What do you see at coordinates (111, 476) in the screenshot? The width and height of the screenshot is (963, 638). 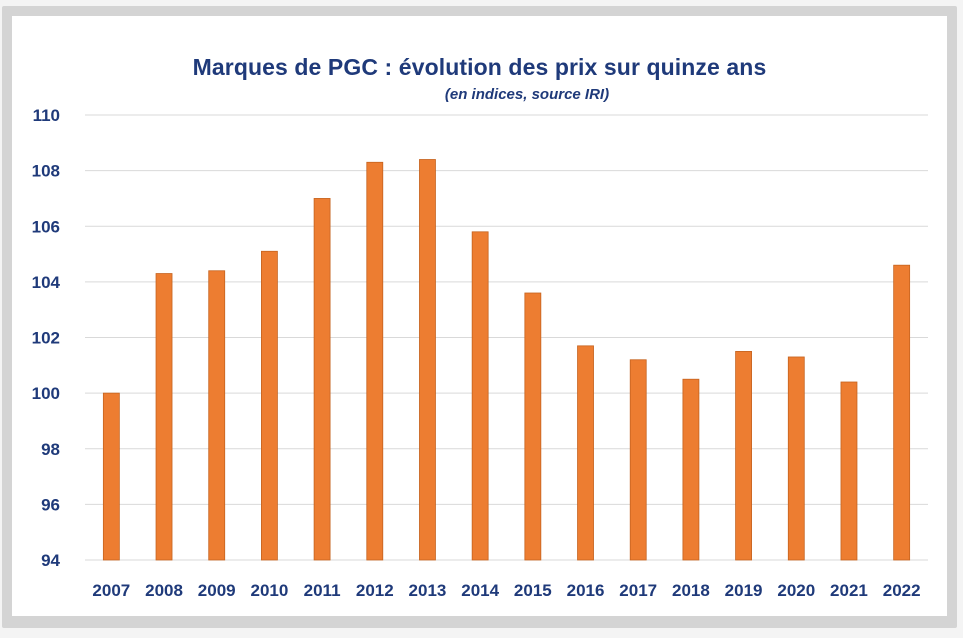 I see `bar-2007` at bounding box center [111, 476].